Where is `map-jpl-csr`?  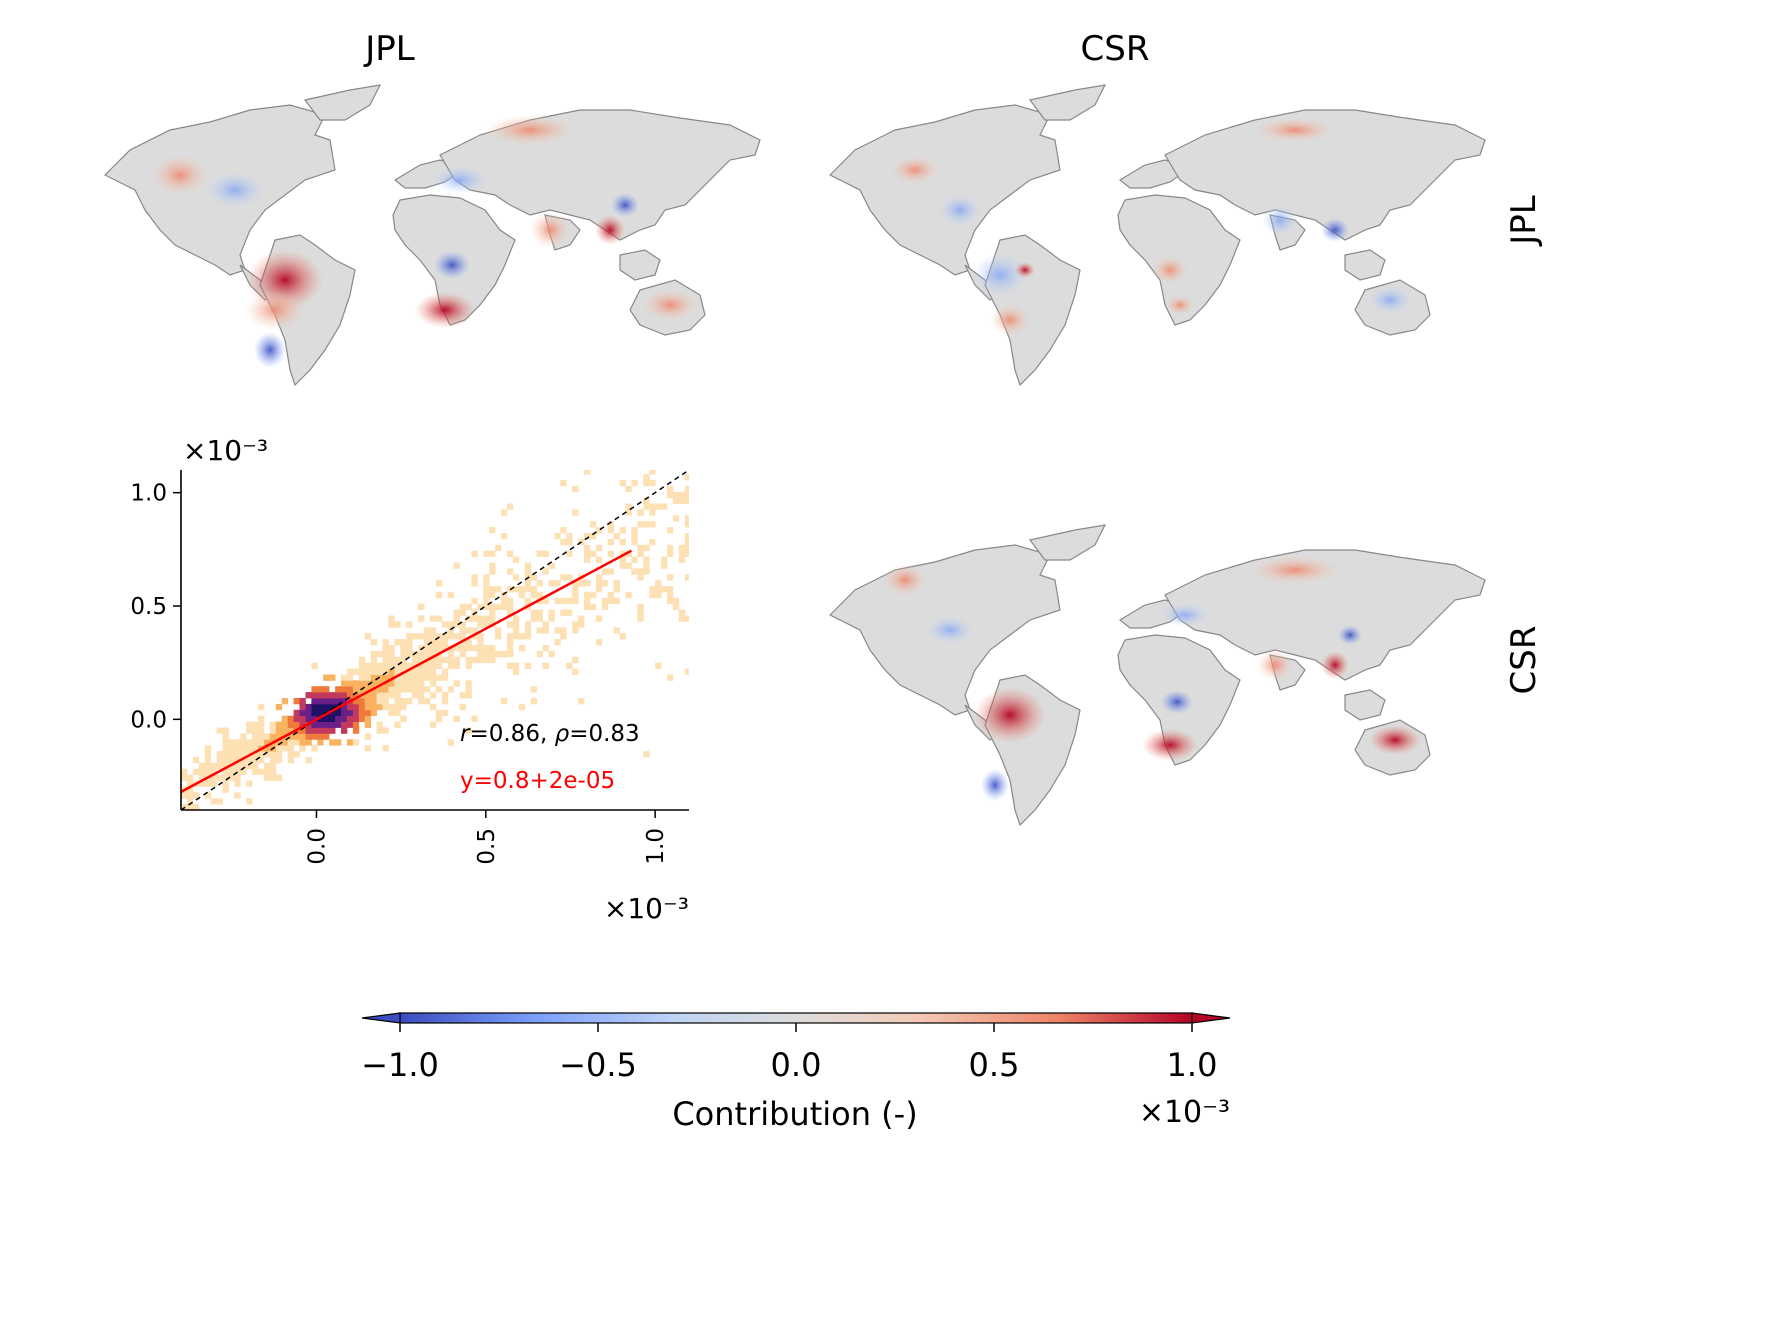 map-jpl-csr is located at coordinates (1157, 235).